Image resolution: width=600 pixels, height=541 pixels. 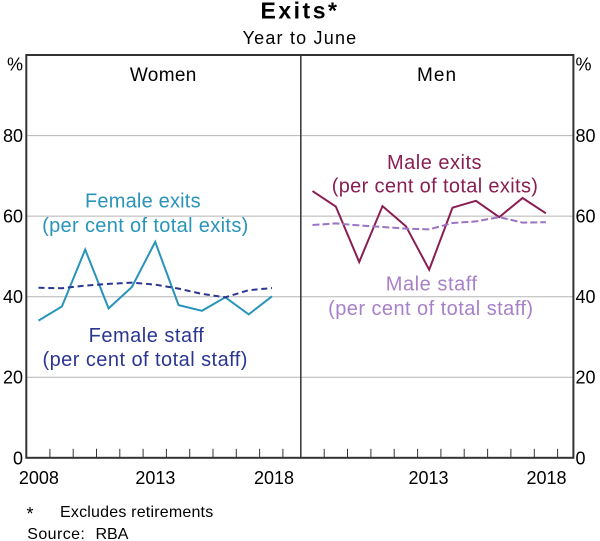 I want to click on svg-text: 2008, so click(x=39, y=478).